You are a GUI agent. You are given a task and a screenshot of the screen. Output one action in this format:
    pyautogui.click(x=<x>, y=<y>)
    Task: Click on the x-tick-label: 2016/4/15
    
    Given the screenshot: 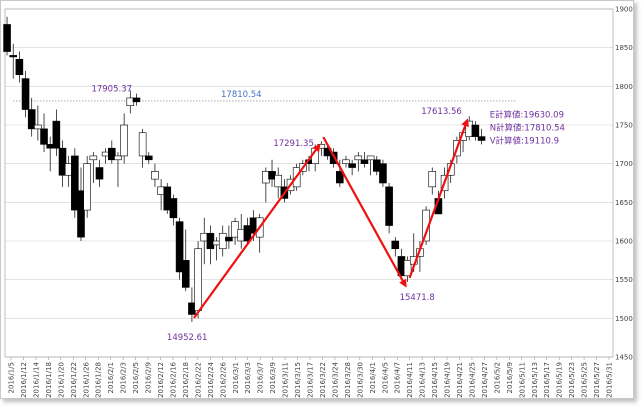 What is the action you would take?
    pyautogui.click(x=435, y=380)
    